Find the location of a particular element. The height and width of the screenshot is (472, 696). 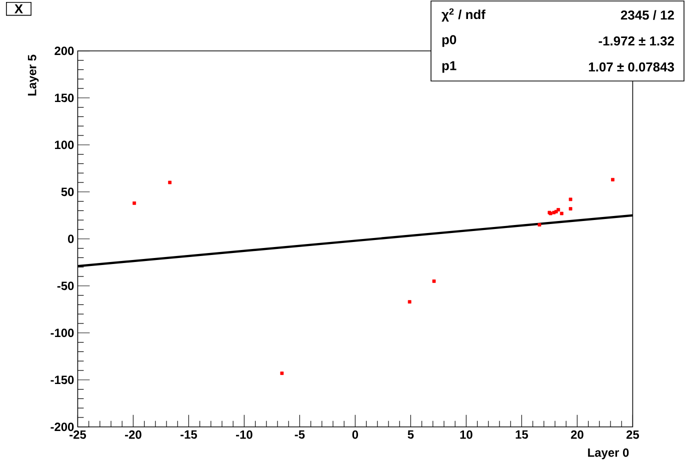

x-tick-label: 10 is located at coordinates (466, 434).